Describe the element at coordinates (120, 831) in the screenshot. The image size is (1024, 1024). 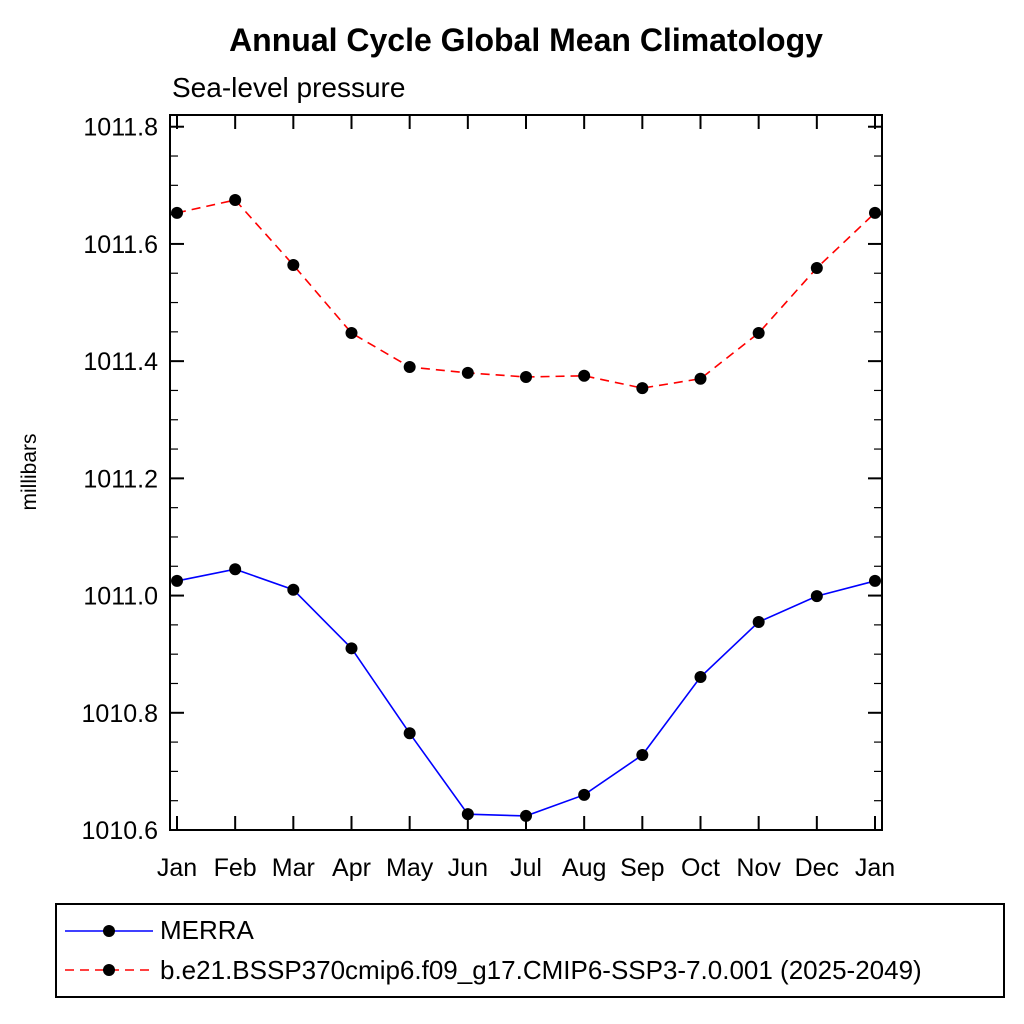
I see `y-tick-label: 1010.6` at that location.